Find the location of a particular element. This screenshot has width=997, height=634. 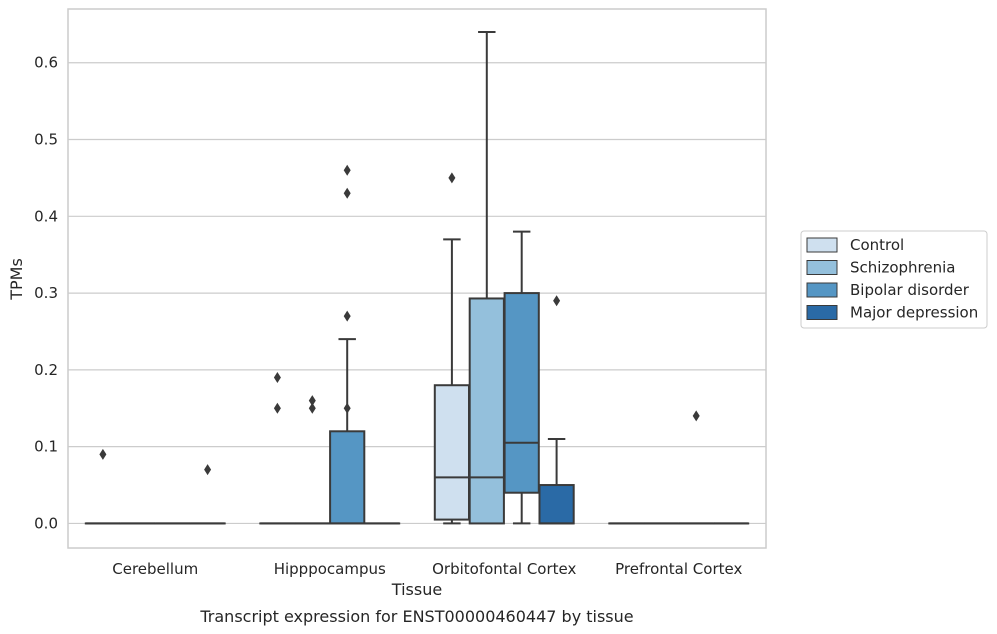

legend-label: Major depression is located at coordinates (914, 313).